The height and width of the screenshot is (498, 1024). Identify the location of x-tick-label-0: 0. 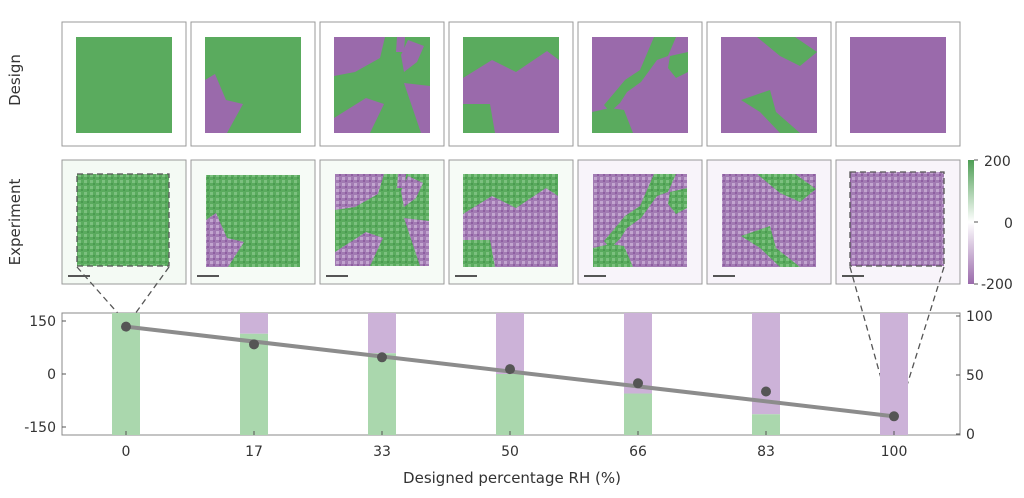
(126, 452).